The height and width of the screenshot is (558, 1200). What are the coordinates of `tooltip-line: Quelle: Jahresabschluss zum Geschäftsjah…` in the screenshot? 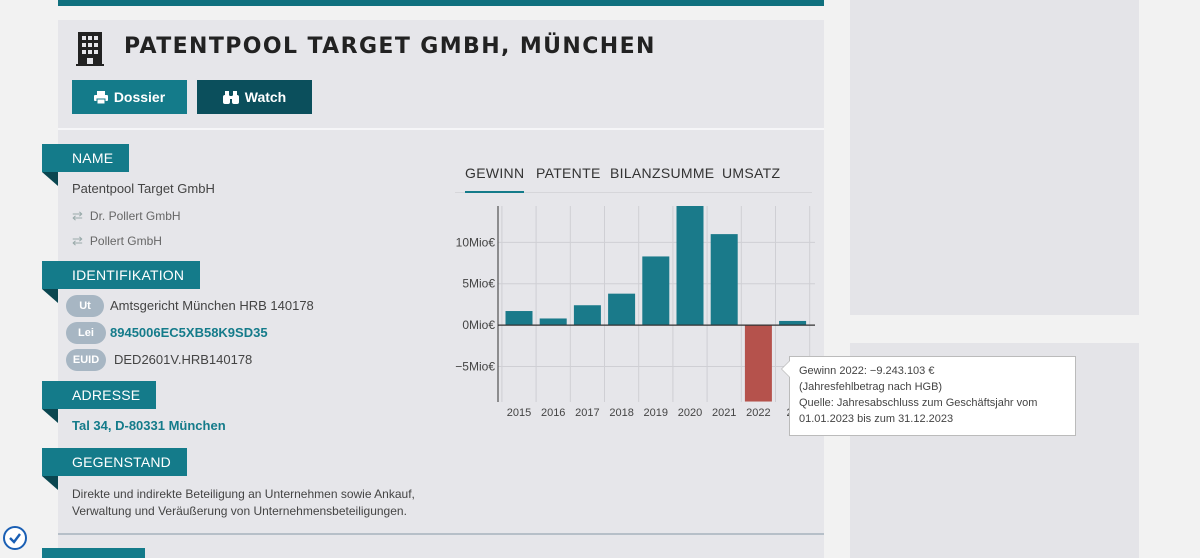 It's located at (918, 403).